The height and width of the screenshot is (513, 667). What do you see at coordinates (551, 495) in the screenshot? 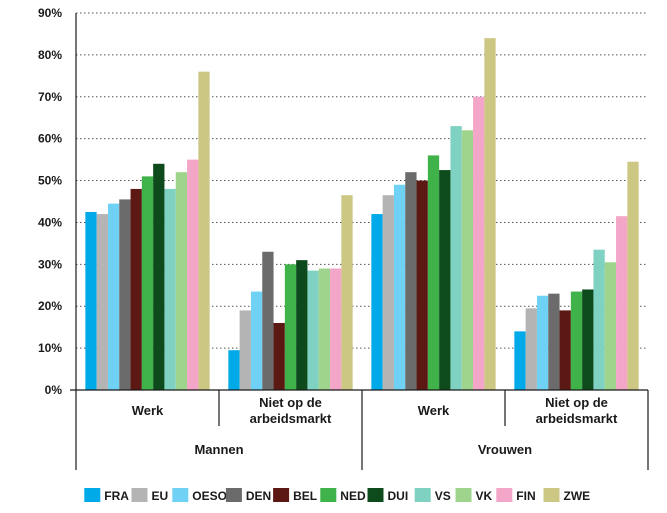
I see `legend-swatch-zwe` at bounding box center [551, 495].